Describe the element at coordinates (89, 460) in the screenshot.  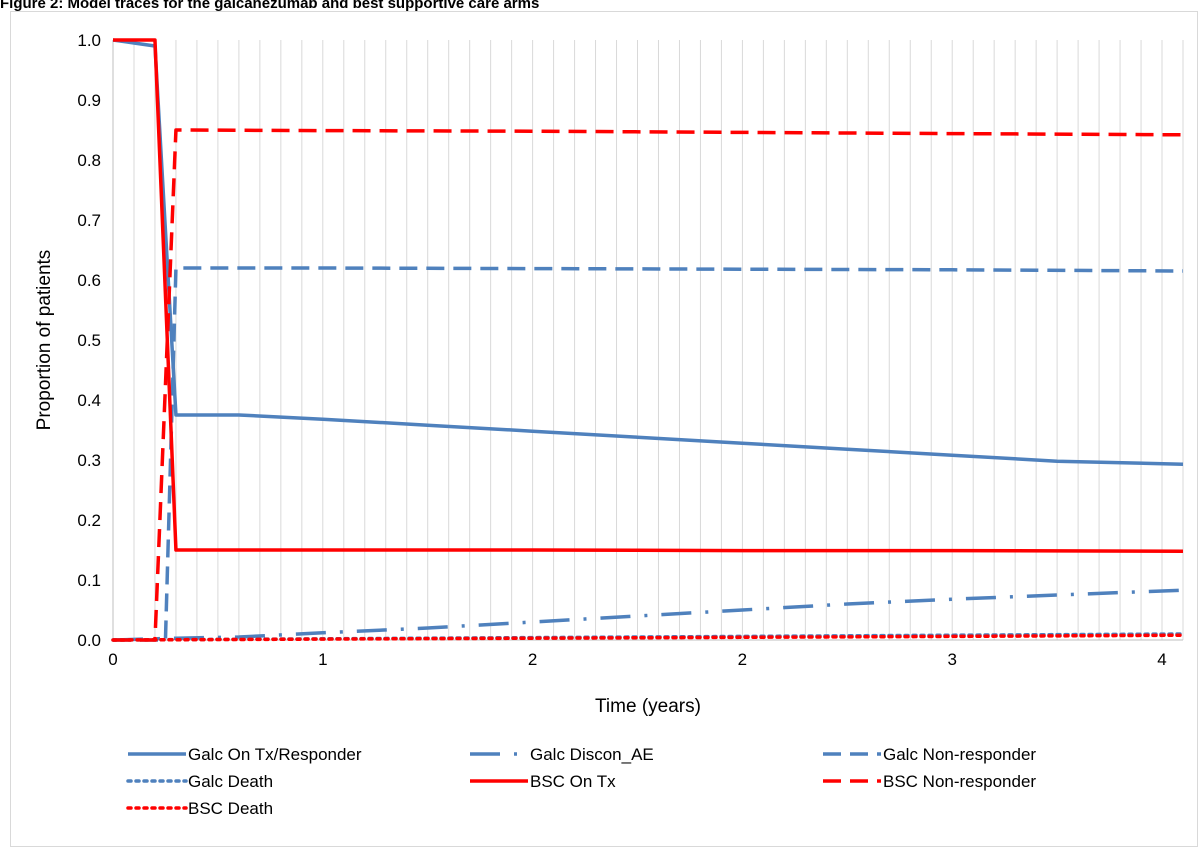
I see `y-tick-label: 0.3` at that location.